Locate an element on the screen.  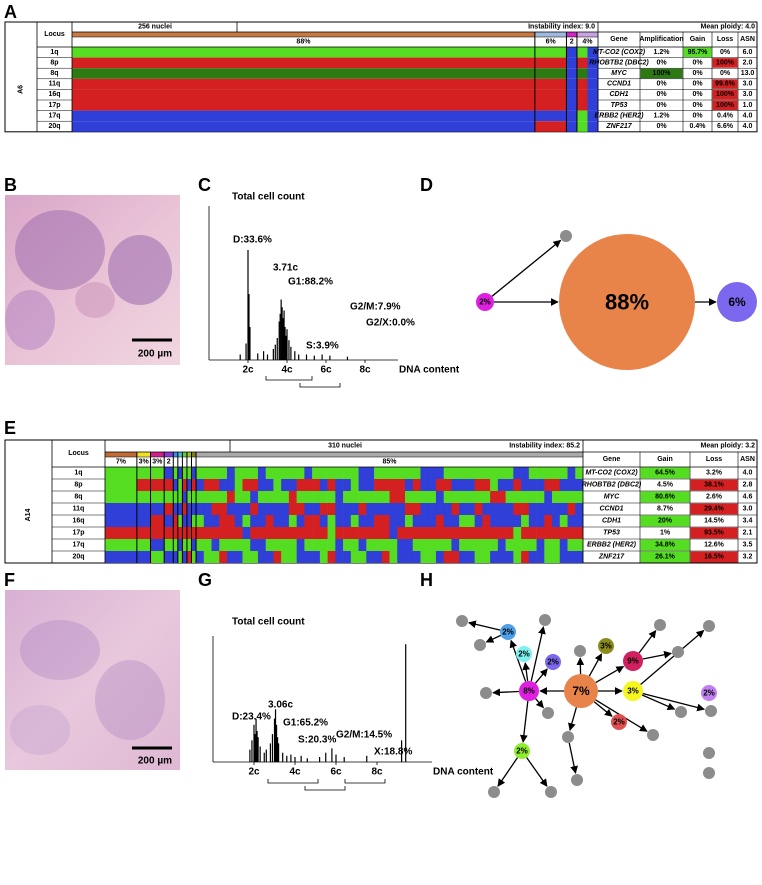
panel-label: H is located at coordinates (426, 580).